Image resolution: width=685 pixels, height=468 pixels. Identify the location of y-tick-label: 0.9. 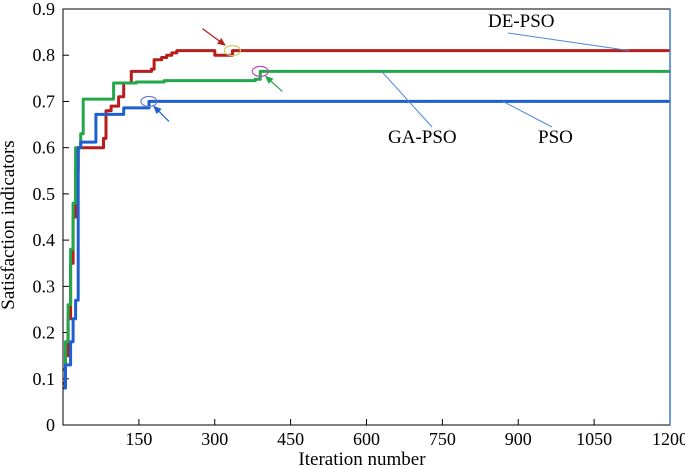
(44, 9).